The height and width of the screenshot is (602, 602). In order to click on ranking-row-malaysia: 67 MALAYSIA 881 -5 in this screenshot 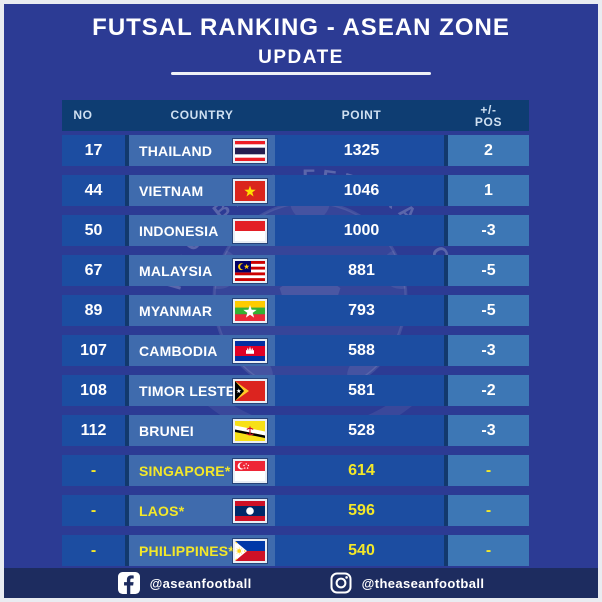, I will do `click(295, 270)`.